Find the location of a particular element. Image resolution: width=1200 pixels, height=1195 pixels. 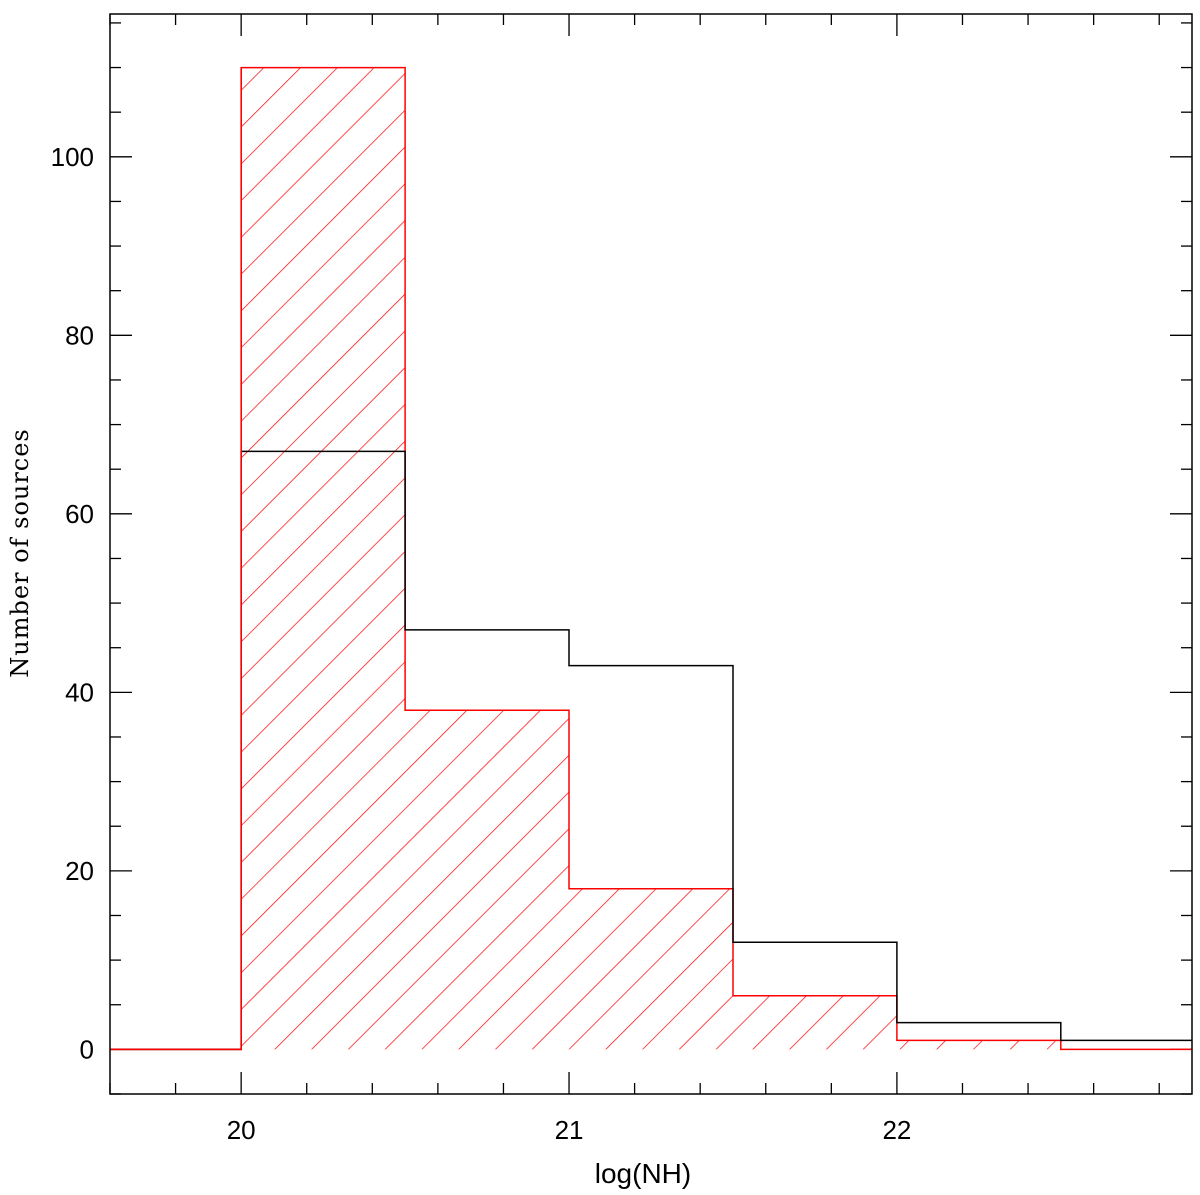

y-tick-label: 40 is located at coordinates (79, 692).